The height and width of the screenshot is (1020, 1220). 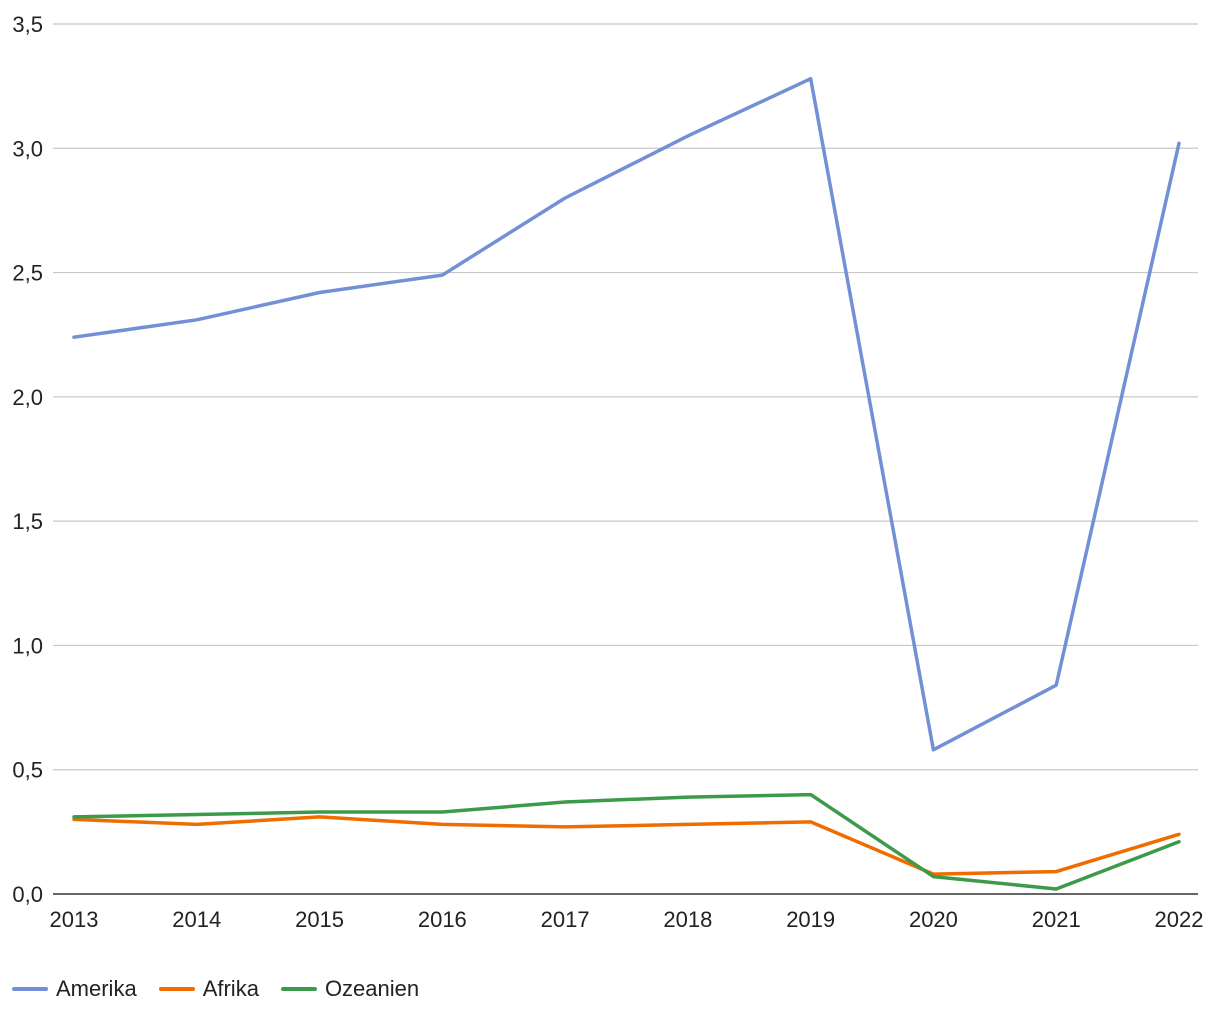 What do you see at coordinates (1056, 919) in the screenshot?
I see `x-tick-label: 2021` at bounding box center [1056, 919].